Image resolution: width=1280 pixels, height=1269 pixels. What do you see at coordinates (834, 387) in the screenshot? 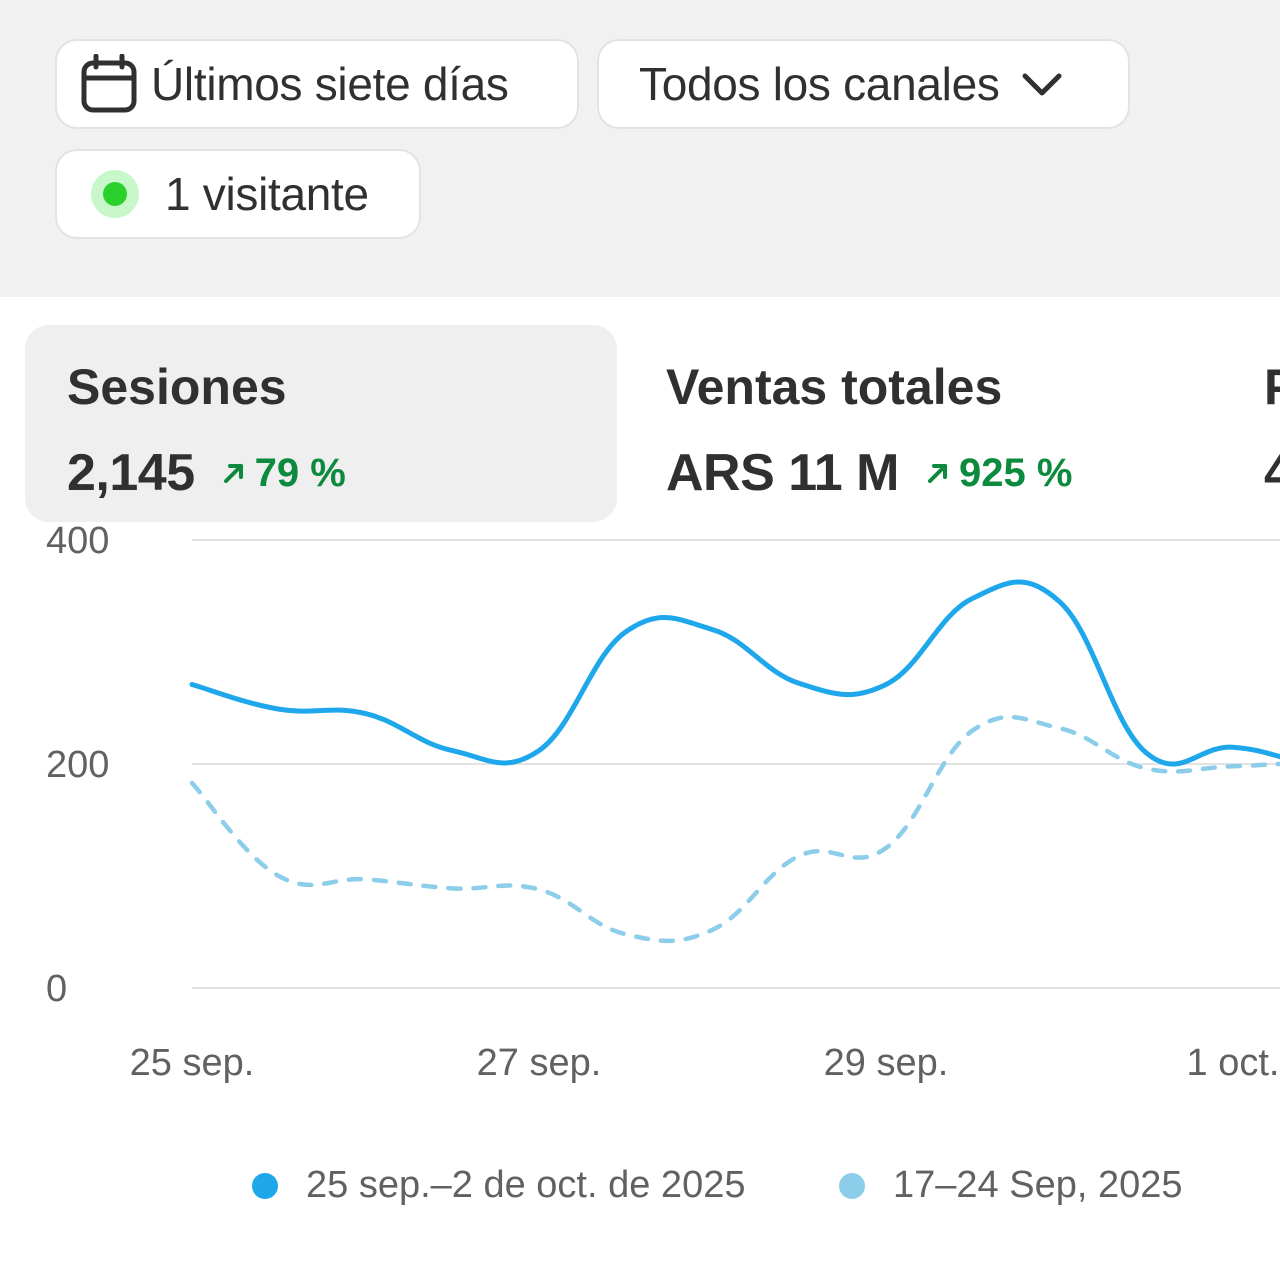
I see `metric-title: Ventas totales` at bounding box center [834, 387].